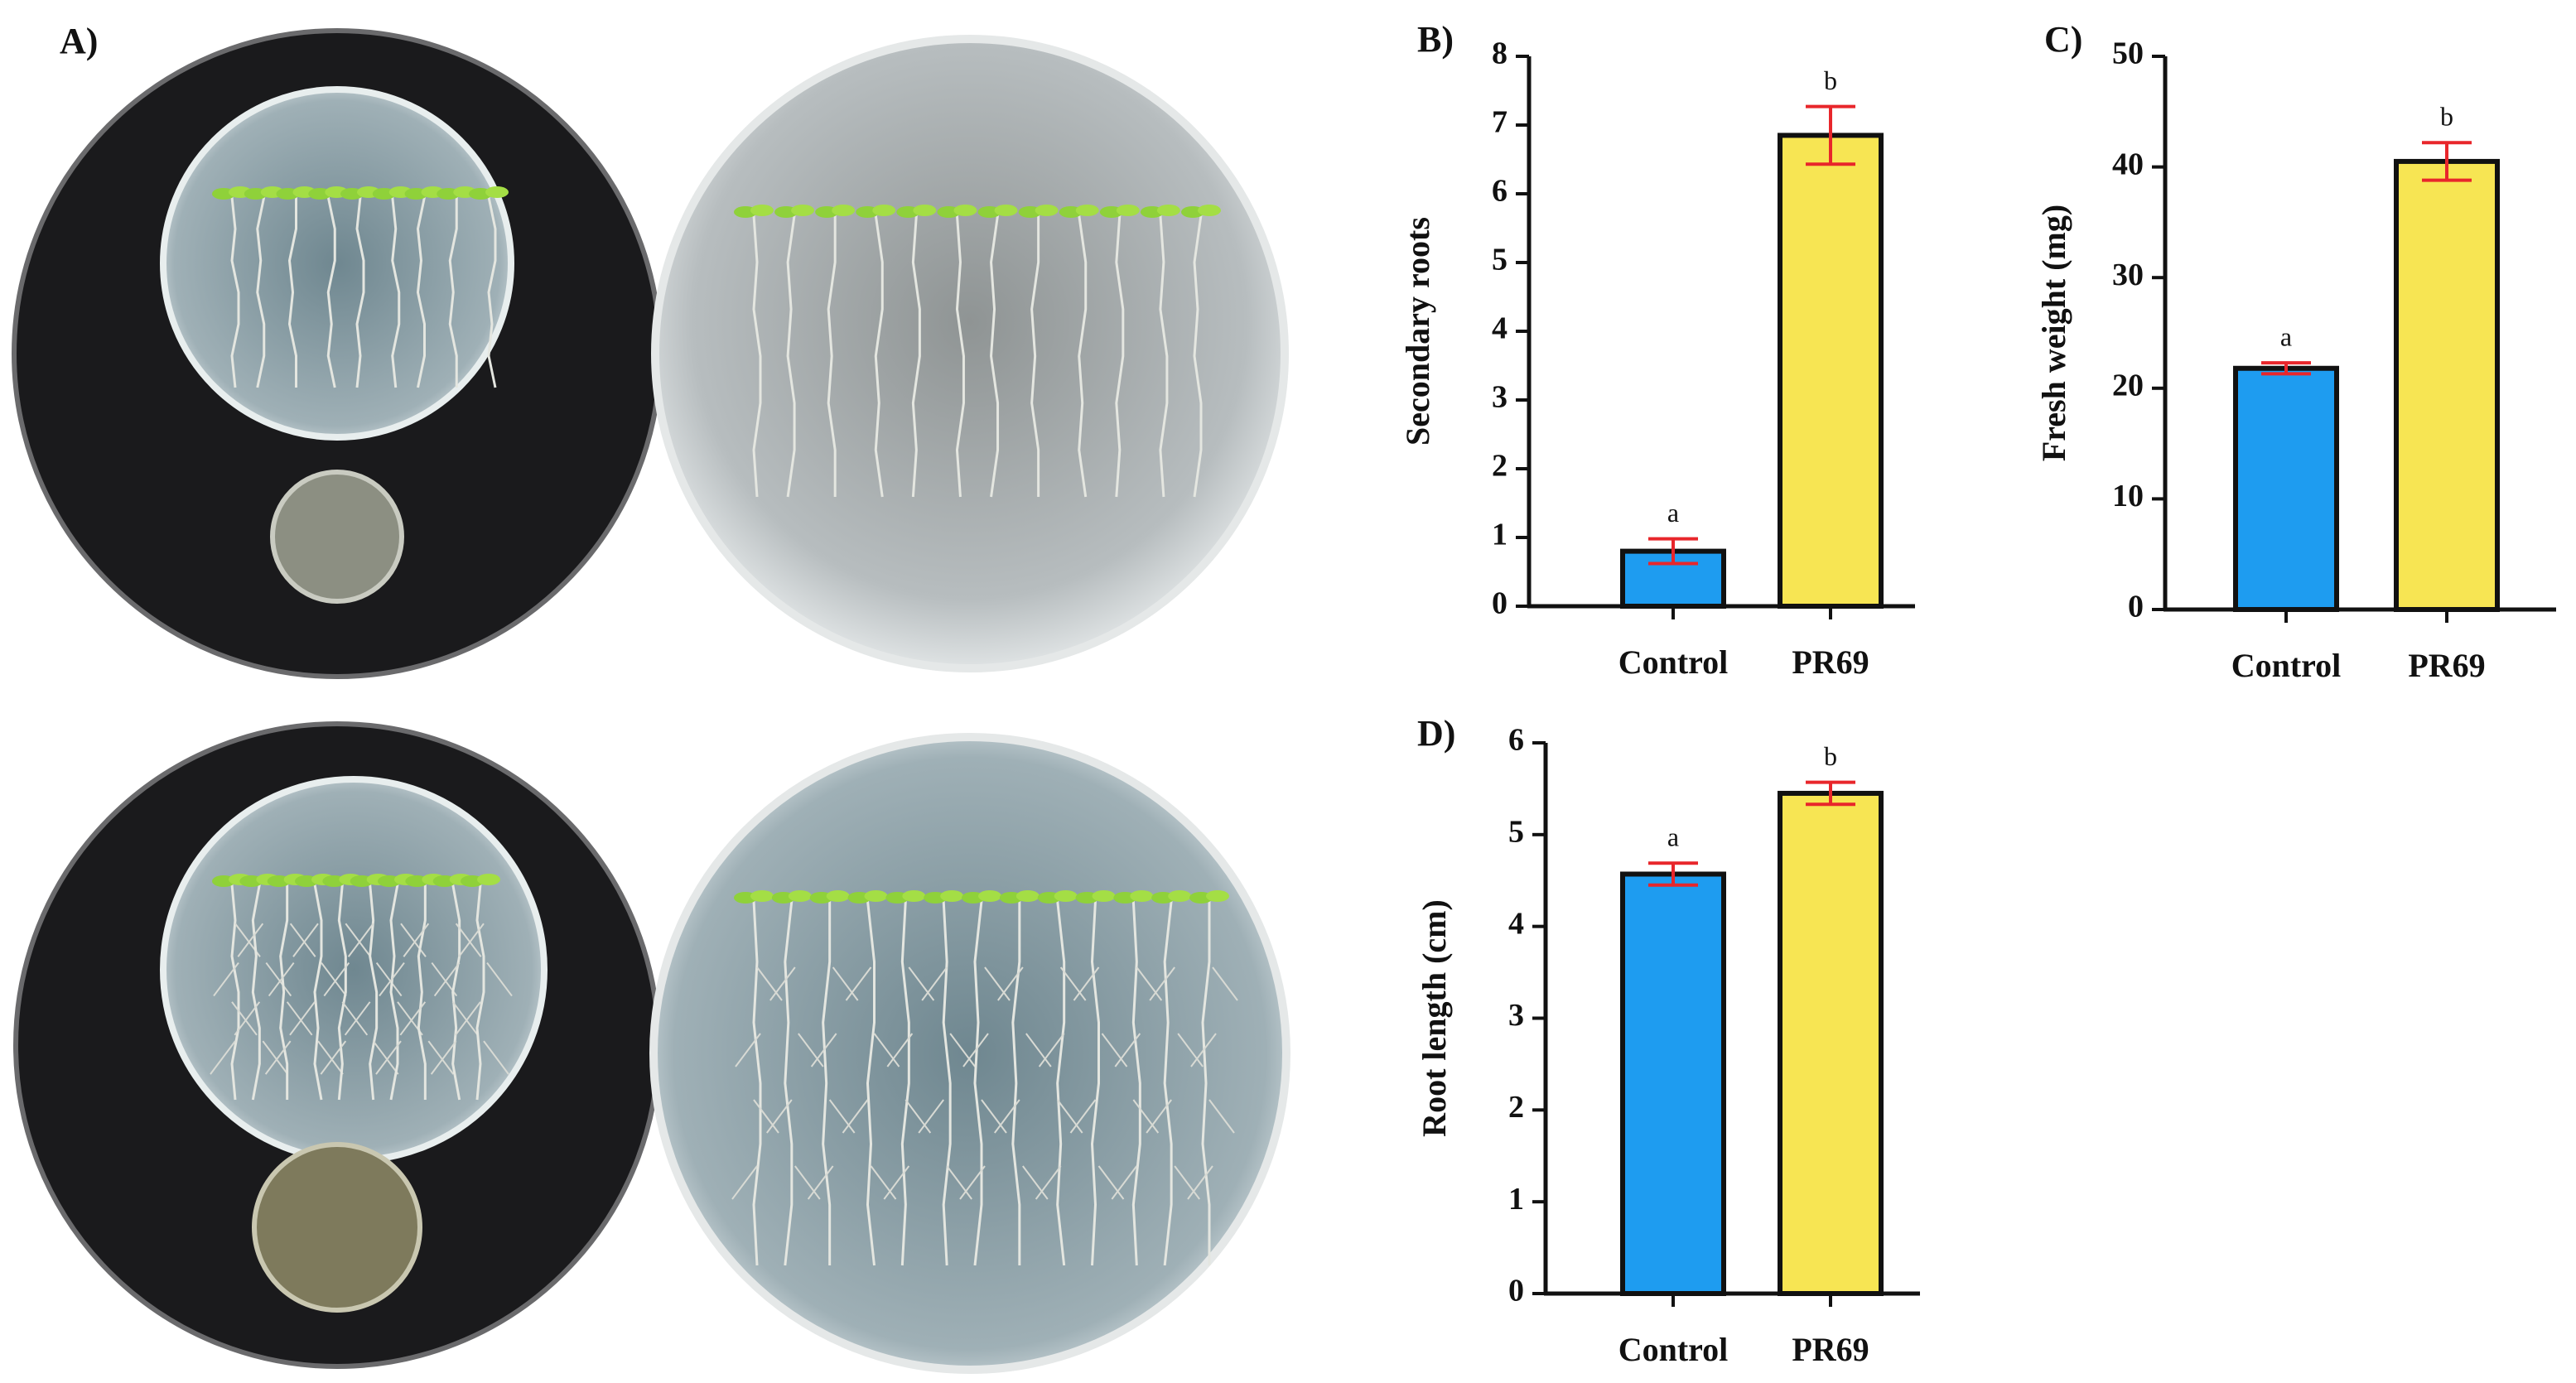  Describe the element at coordinates (1516, 1107) in the screenshot. I see `y-tick-label: 2` at that location.